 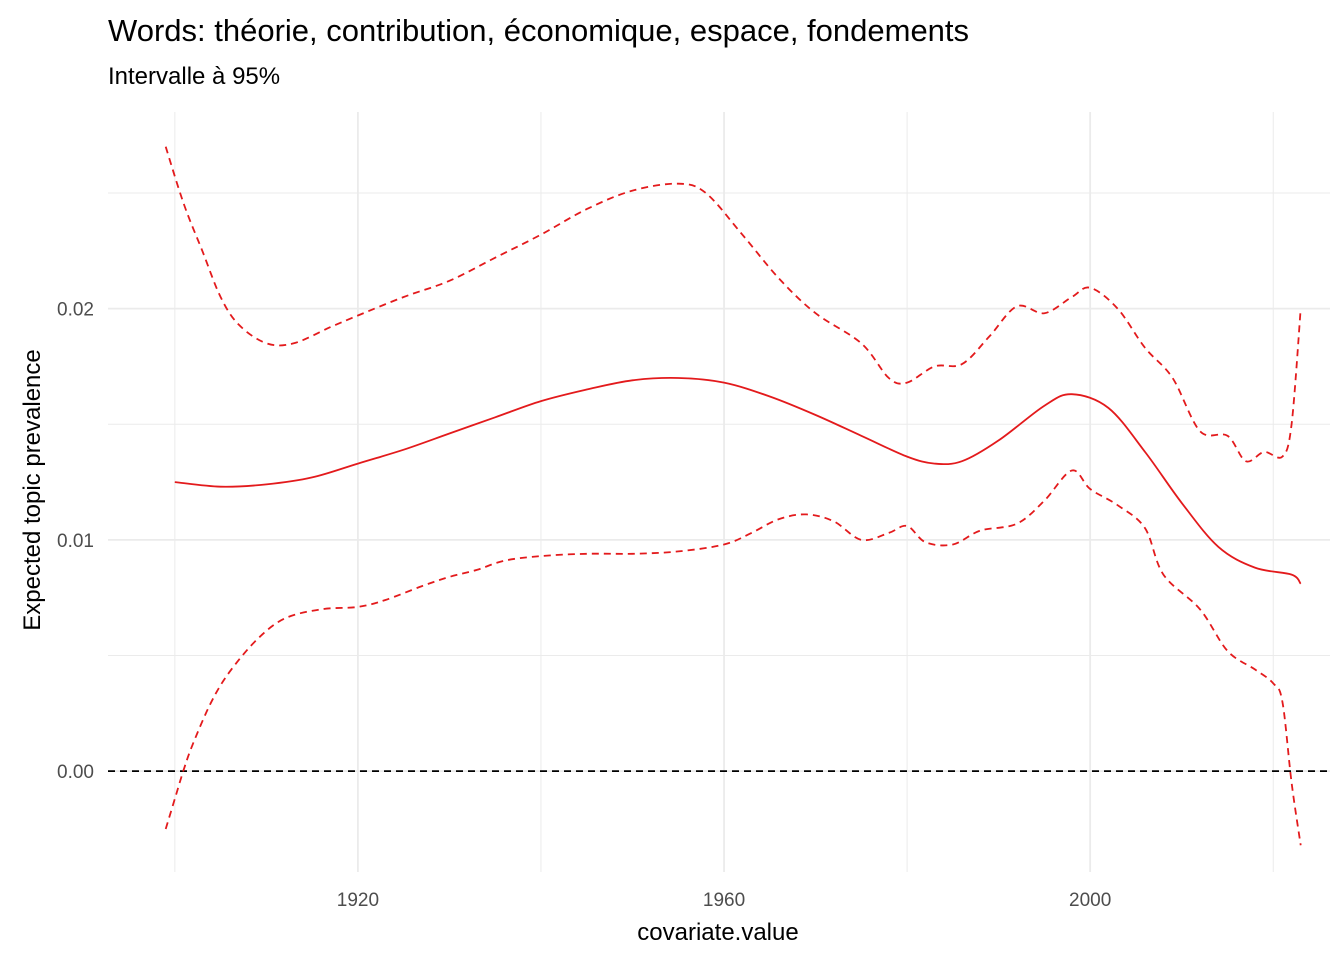 I want to click on x-axis: 1920 1960 2000, so click(x=724, y=900).